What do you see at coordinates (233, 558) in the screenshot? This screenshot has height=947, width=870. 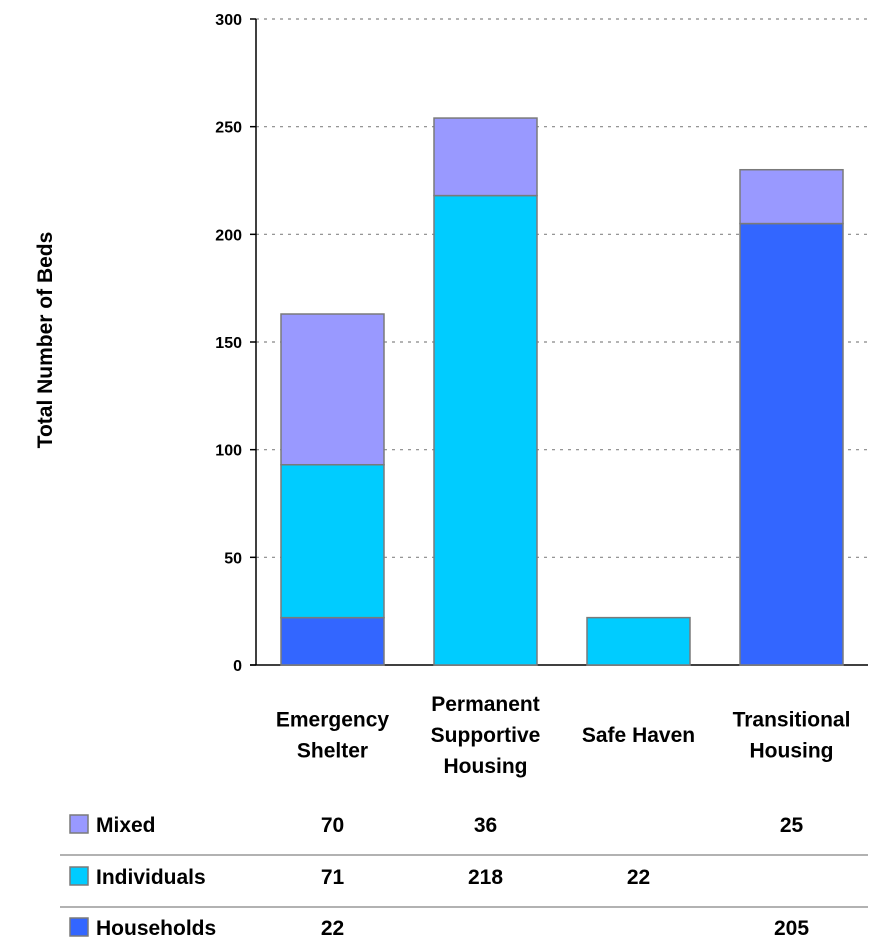 I see `y-tick-label: 50` at bounding box center [233, 558].